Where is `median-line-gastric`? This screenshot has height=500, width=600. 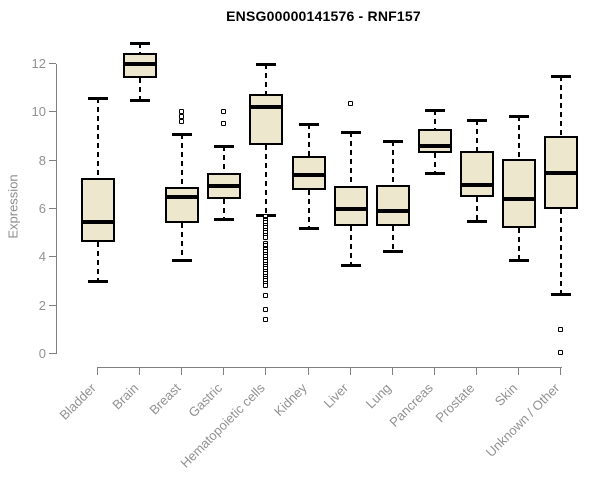
median-line-gastric is located at coordinates (224, 186).